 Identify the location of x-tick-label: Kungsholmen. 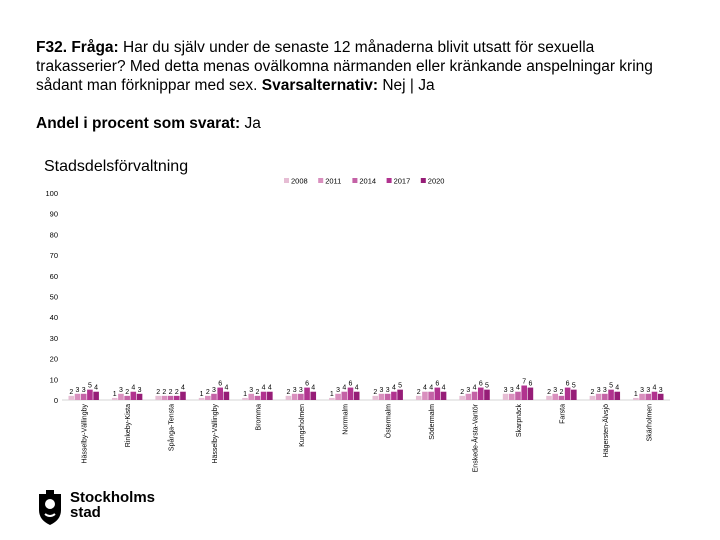
(302, 425).